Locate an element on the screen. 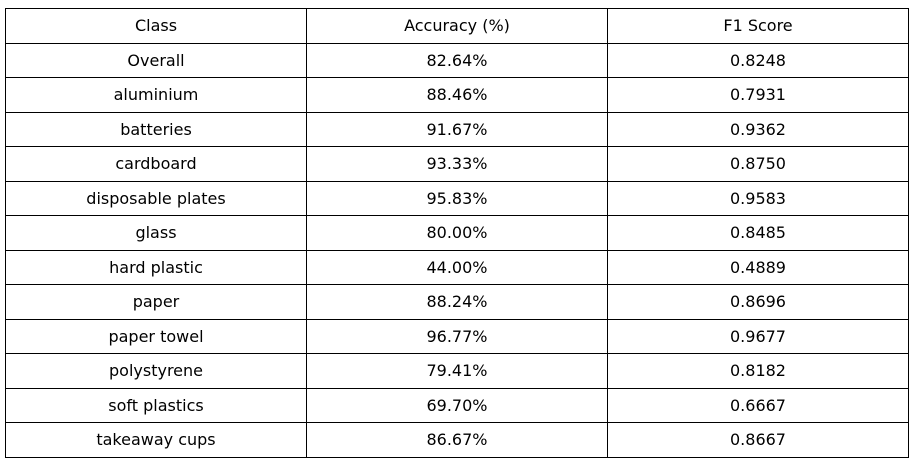 The height and width of the screenshot is (463, 914). table-row: soft plastics 69.70% 0.6667 is located at coordinates (457, 405).